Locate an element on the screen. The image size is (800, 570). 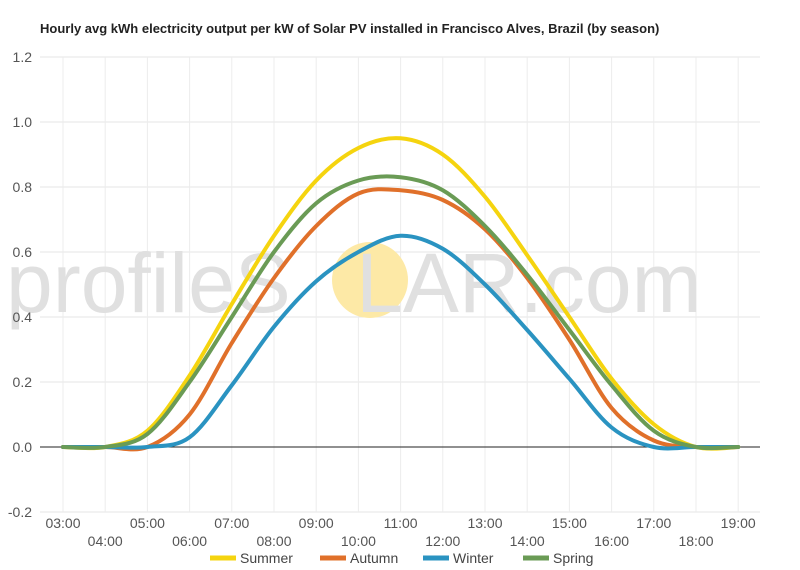
y-axis: 1.2 1.0 0.8 0.6 0.4 0.2 0.0 -0.2 is located at coordinates (20, 284).